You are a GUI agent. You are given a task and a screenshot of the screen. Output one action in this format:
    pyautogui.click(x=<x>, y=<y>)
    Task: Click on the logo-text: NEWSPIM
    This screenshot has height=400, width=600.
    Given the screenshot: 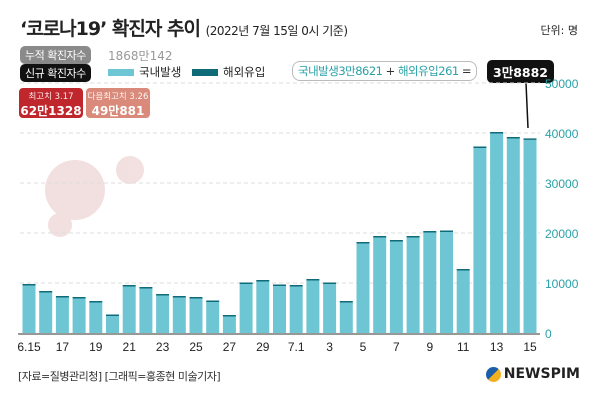 What is the action you would take?
    pyautogui.click(x=541, y=374)
    